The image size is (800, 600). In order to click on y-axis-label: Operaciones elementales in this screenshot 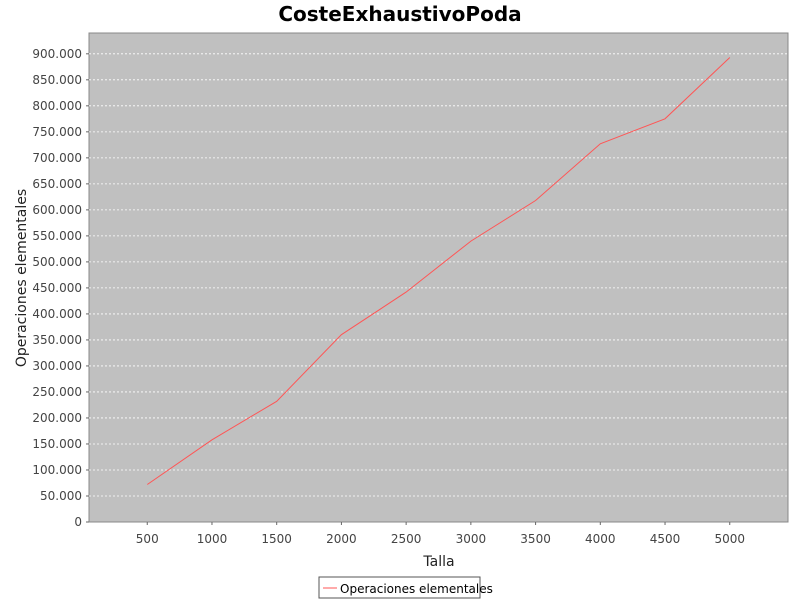, I will do `click(22, 278)`.